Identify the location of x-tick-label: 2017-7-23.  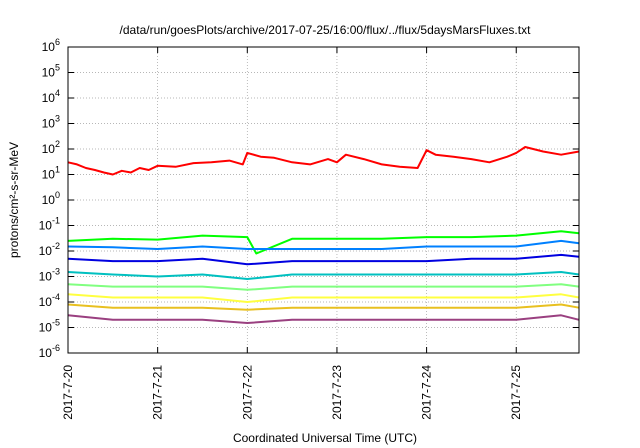
(337, 392).